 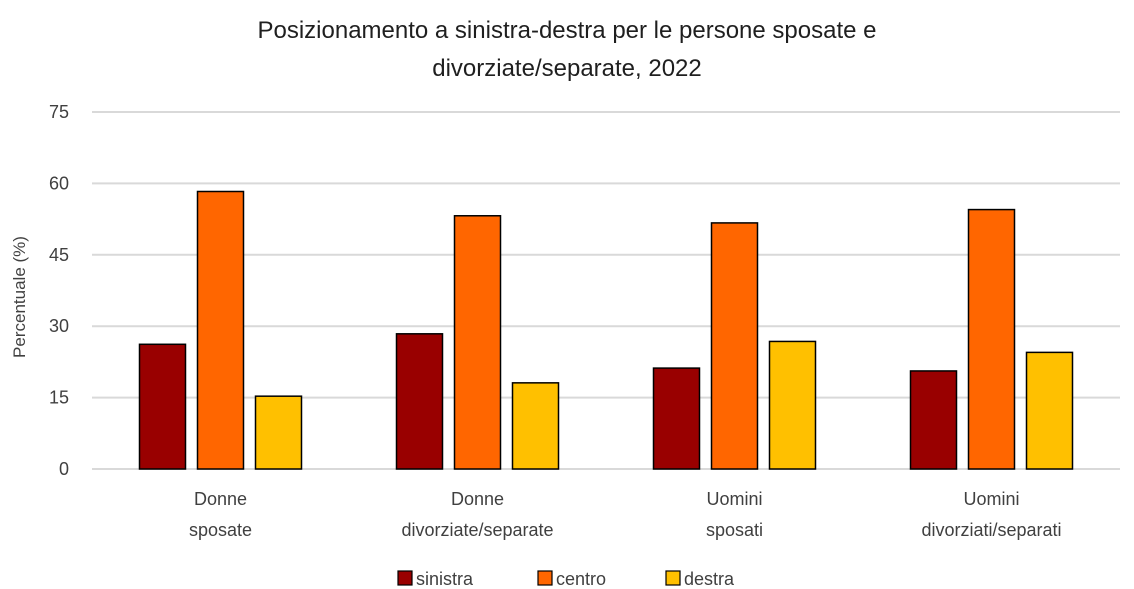 What do you see at coordinates (59, 183) in the screenshot?
I see `y-tick-label: 60` at bounding box center [59, 183].